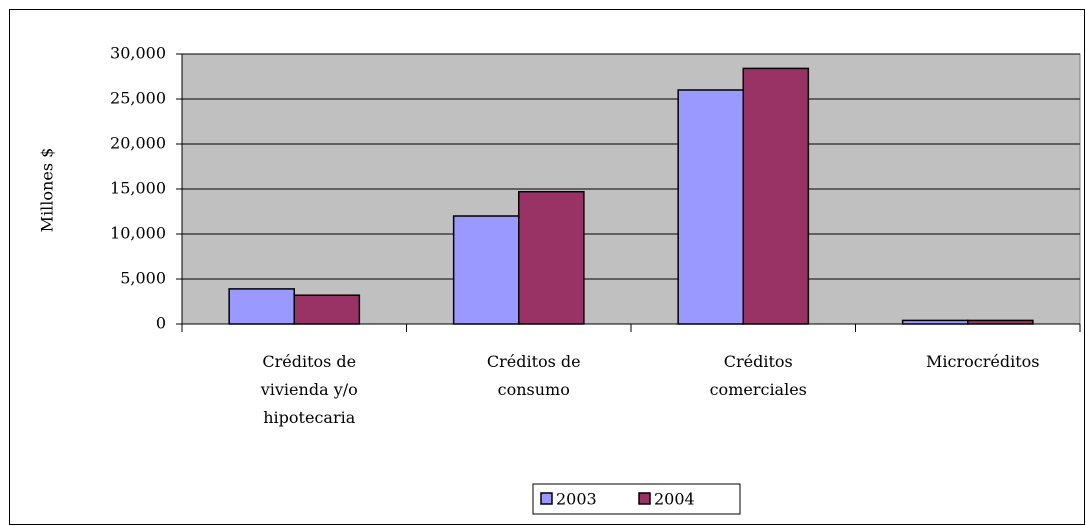 This screenshot has height=526, width=1086. What do you see at coordinates (758, 375) in the screenshot?
I see `x-tick-label: Créditos comerciales` at bounding box center [758, 375].